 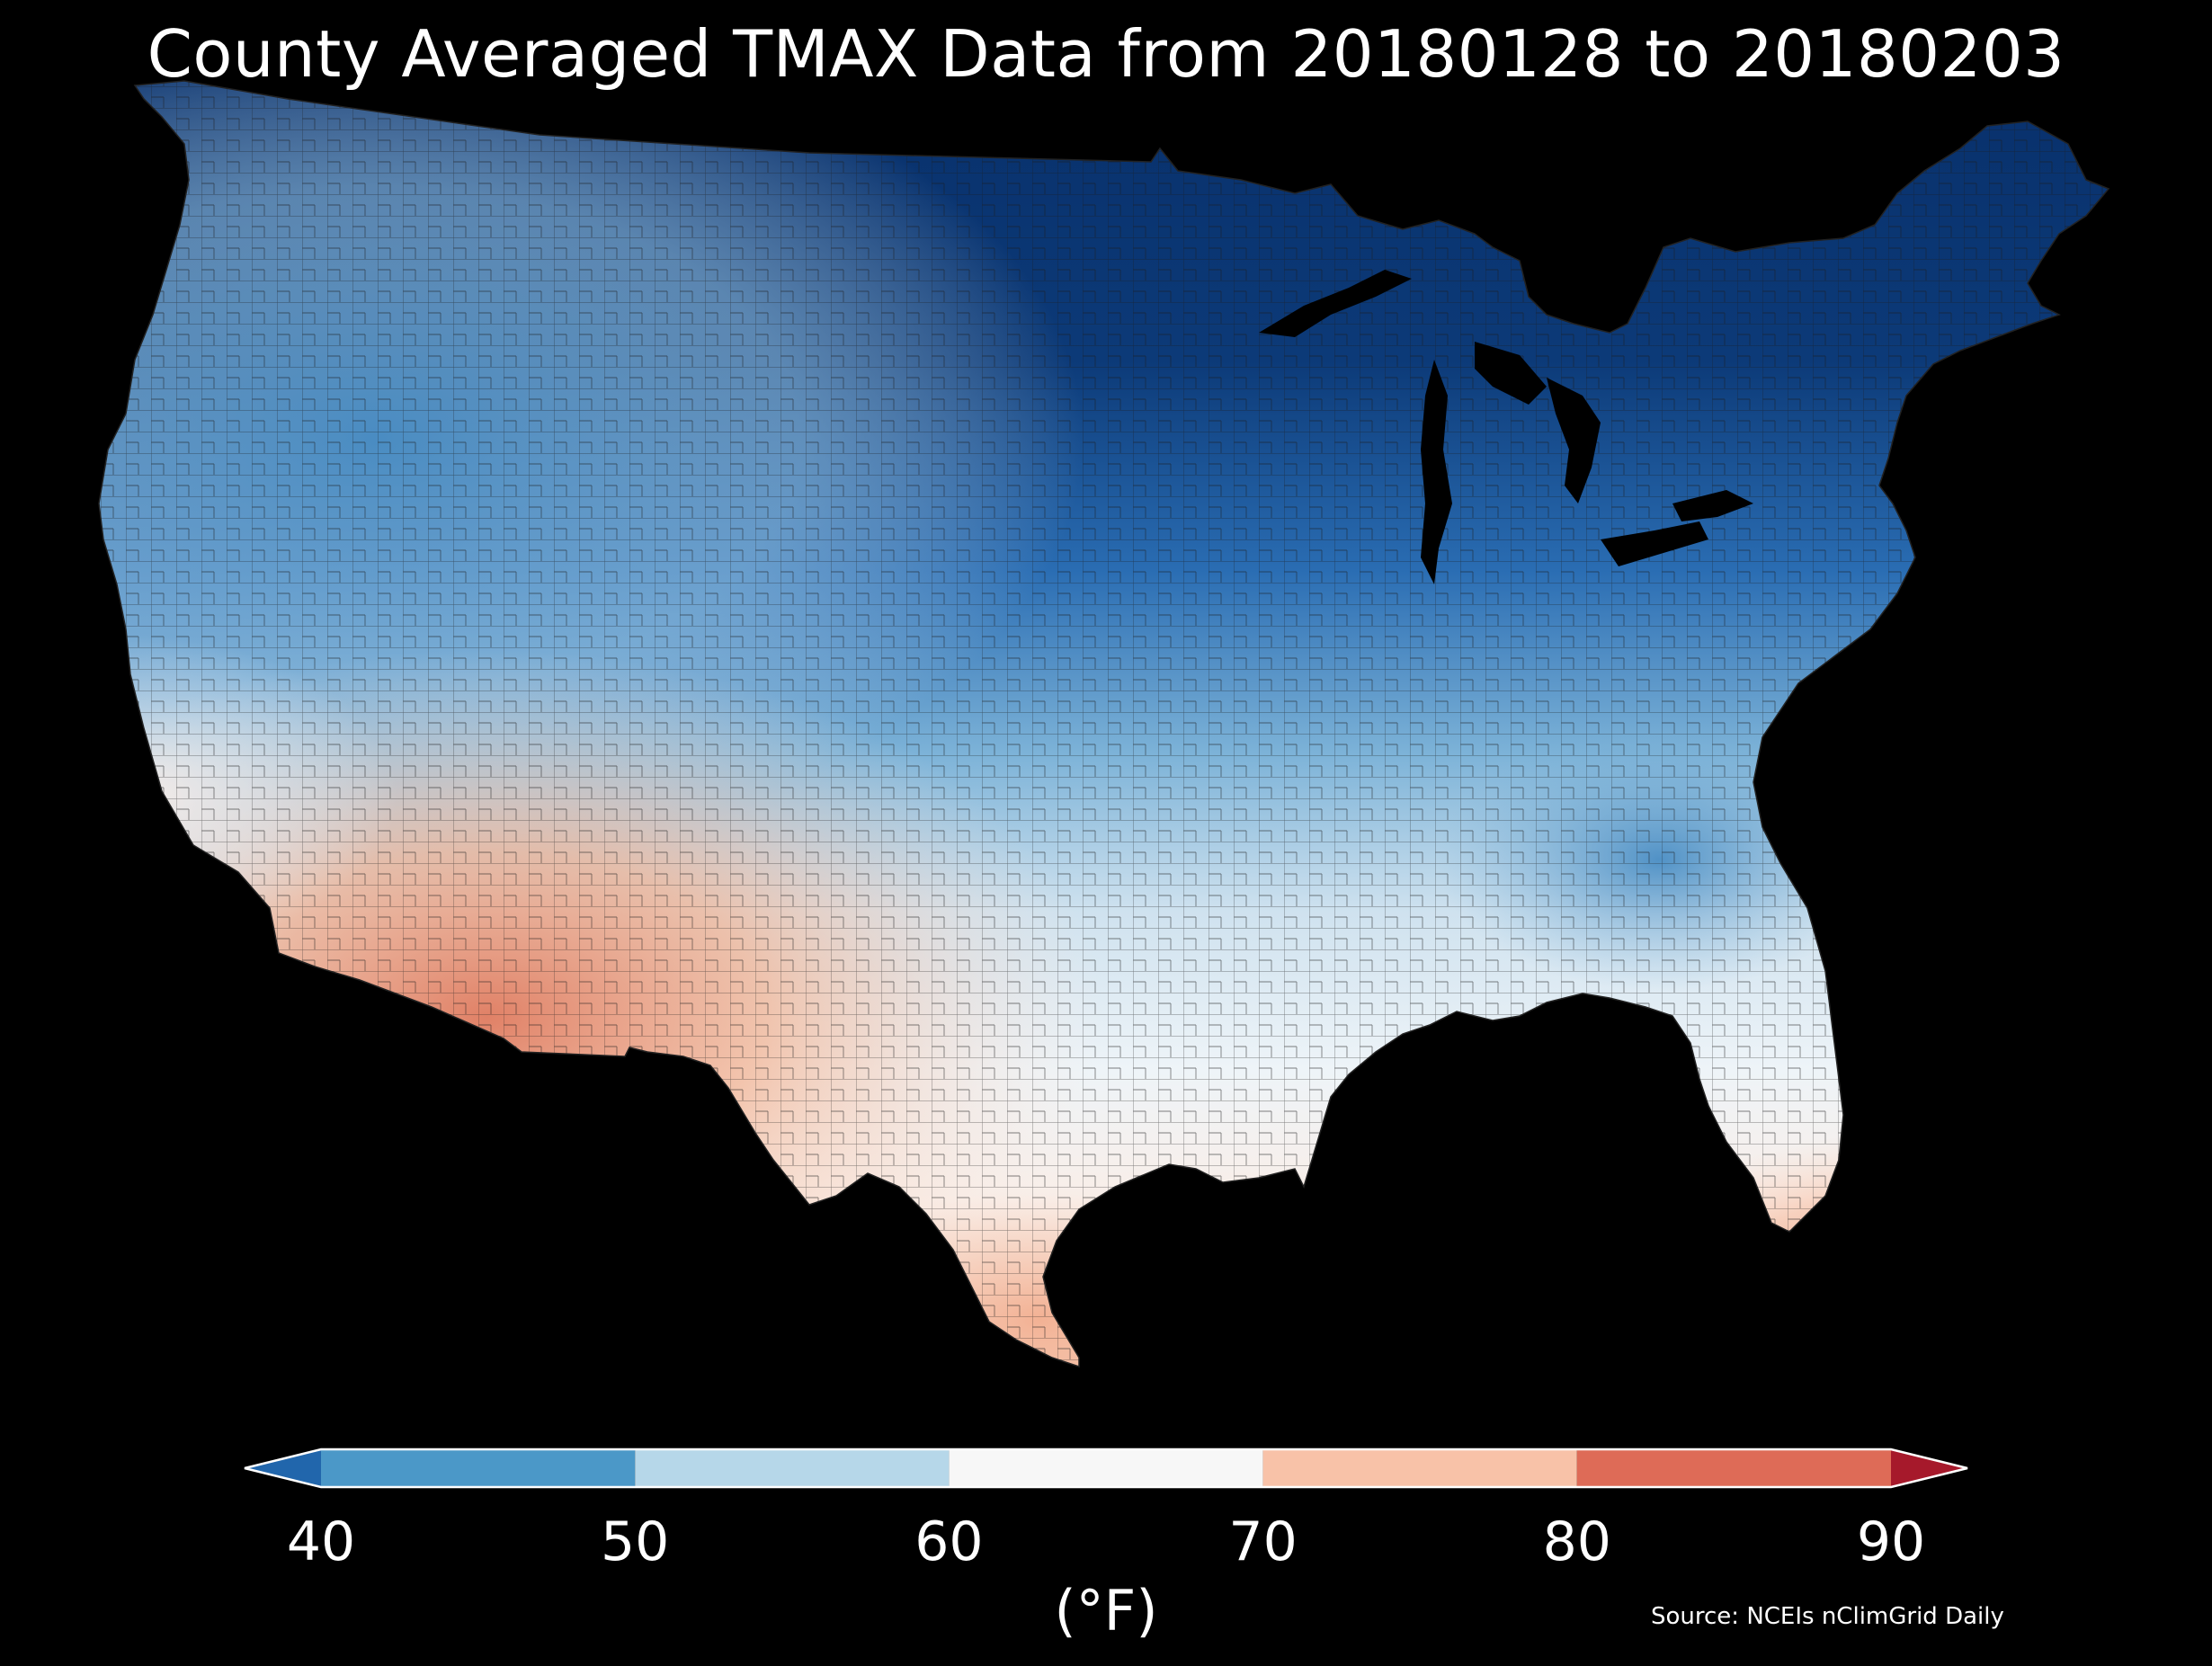 What do you see at coordinates (1891, 1542) in the screenshot?
I see `colorbar-tick: 90` at bounding box center [1891, 1542].